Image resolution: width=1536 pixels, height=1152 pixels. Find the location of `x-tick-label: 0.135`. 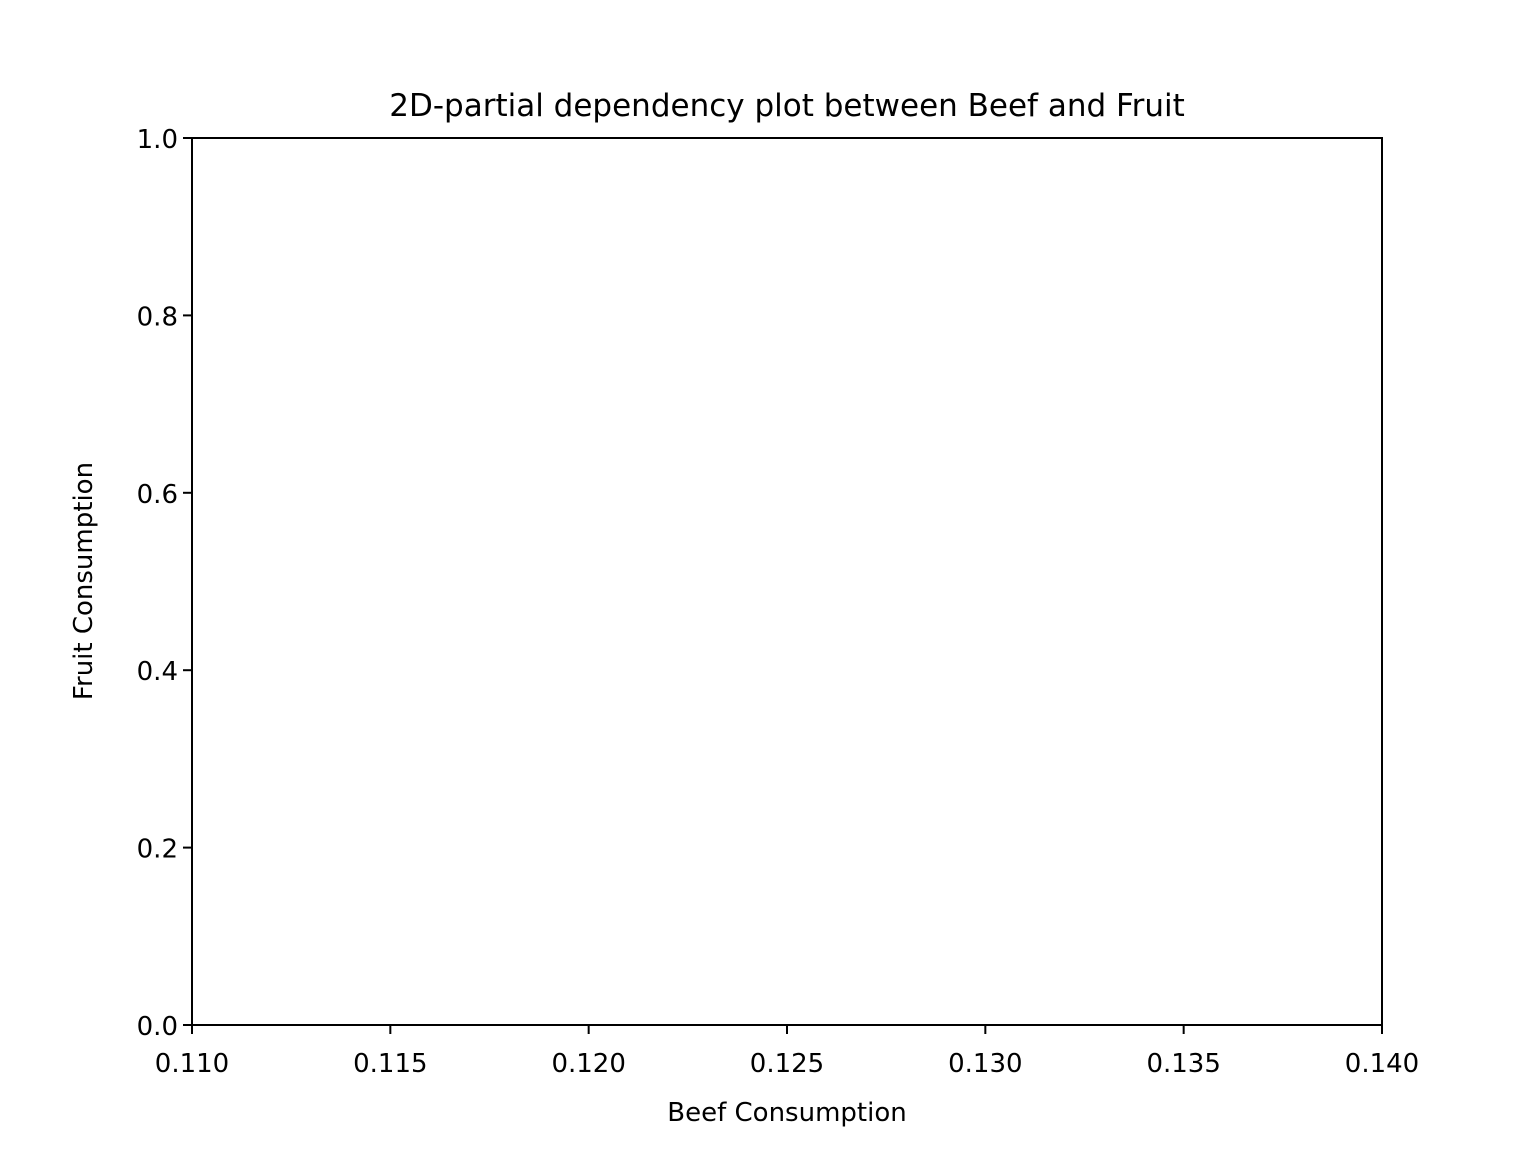

x-tick-label: 0.135 is located at coordinates (1183, 1064).